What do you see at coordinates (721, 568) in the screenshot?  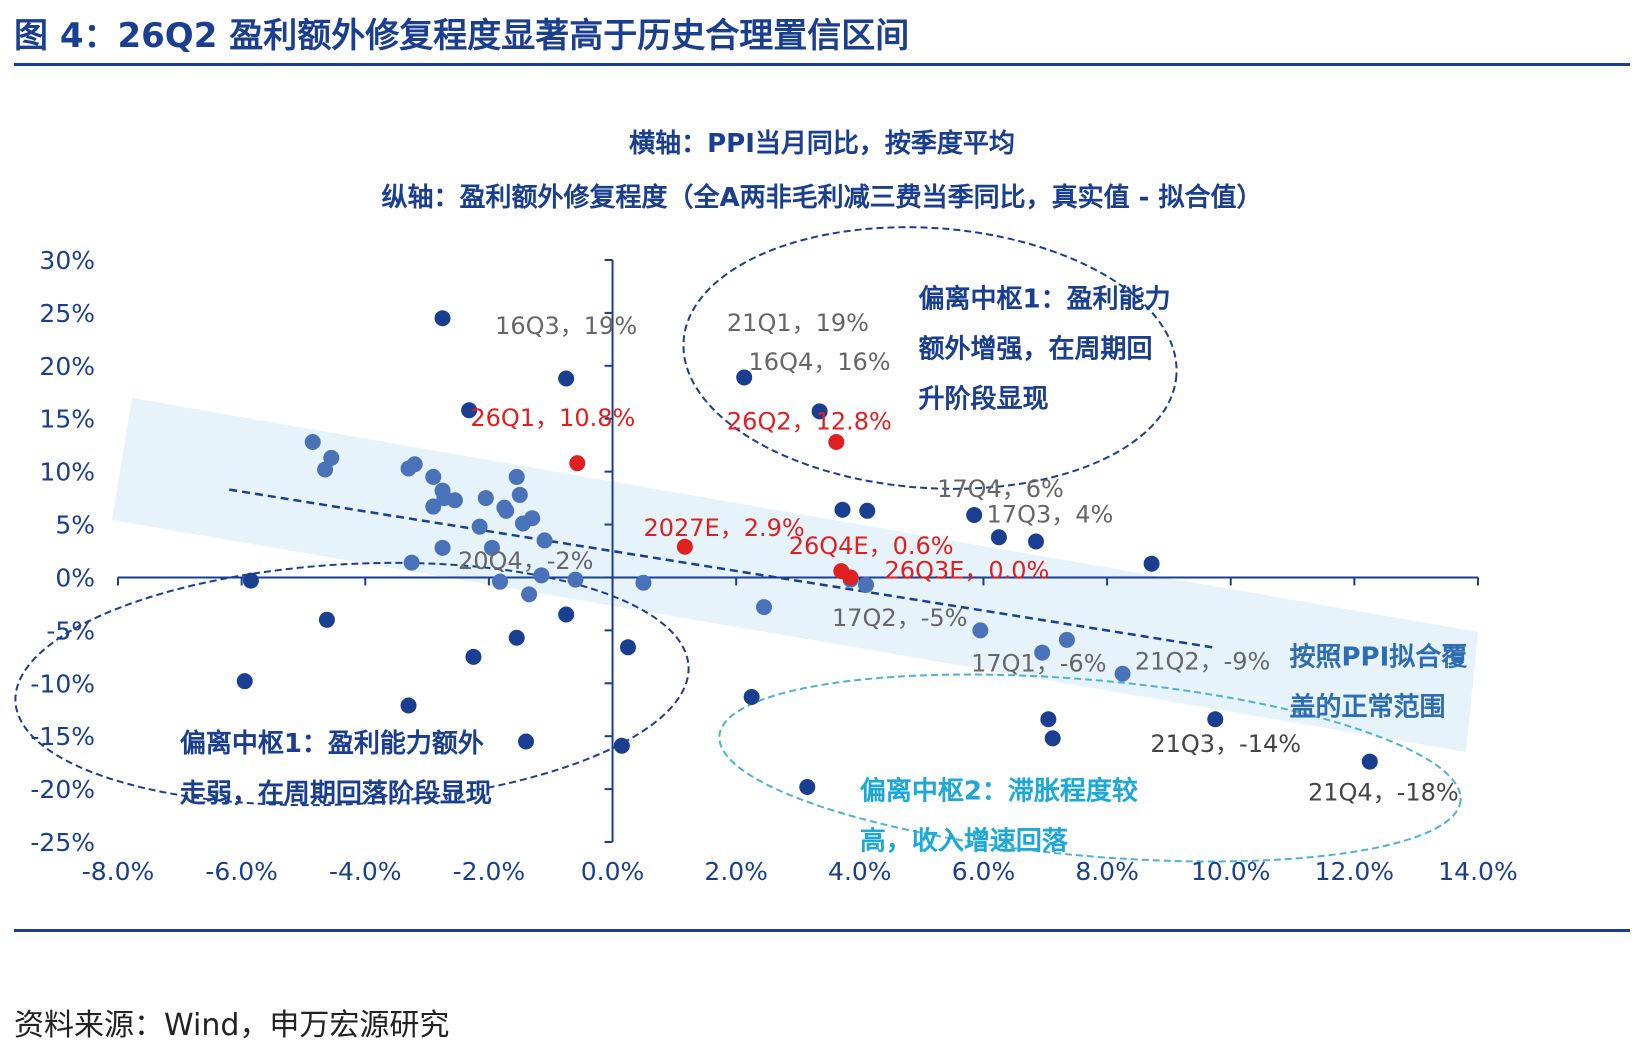 I see `fitted-trend-line` at bounding box center [721, 568].